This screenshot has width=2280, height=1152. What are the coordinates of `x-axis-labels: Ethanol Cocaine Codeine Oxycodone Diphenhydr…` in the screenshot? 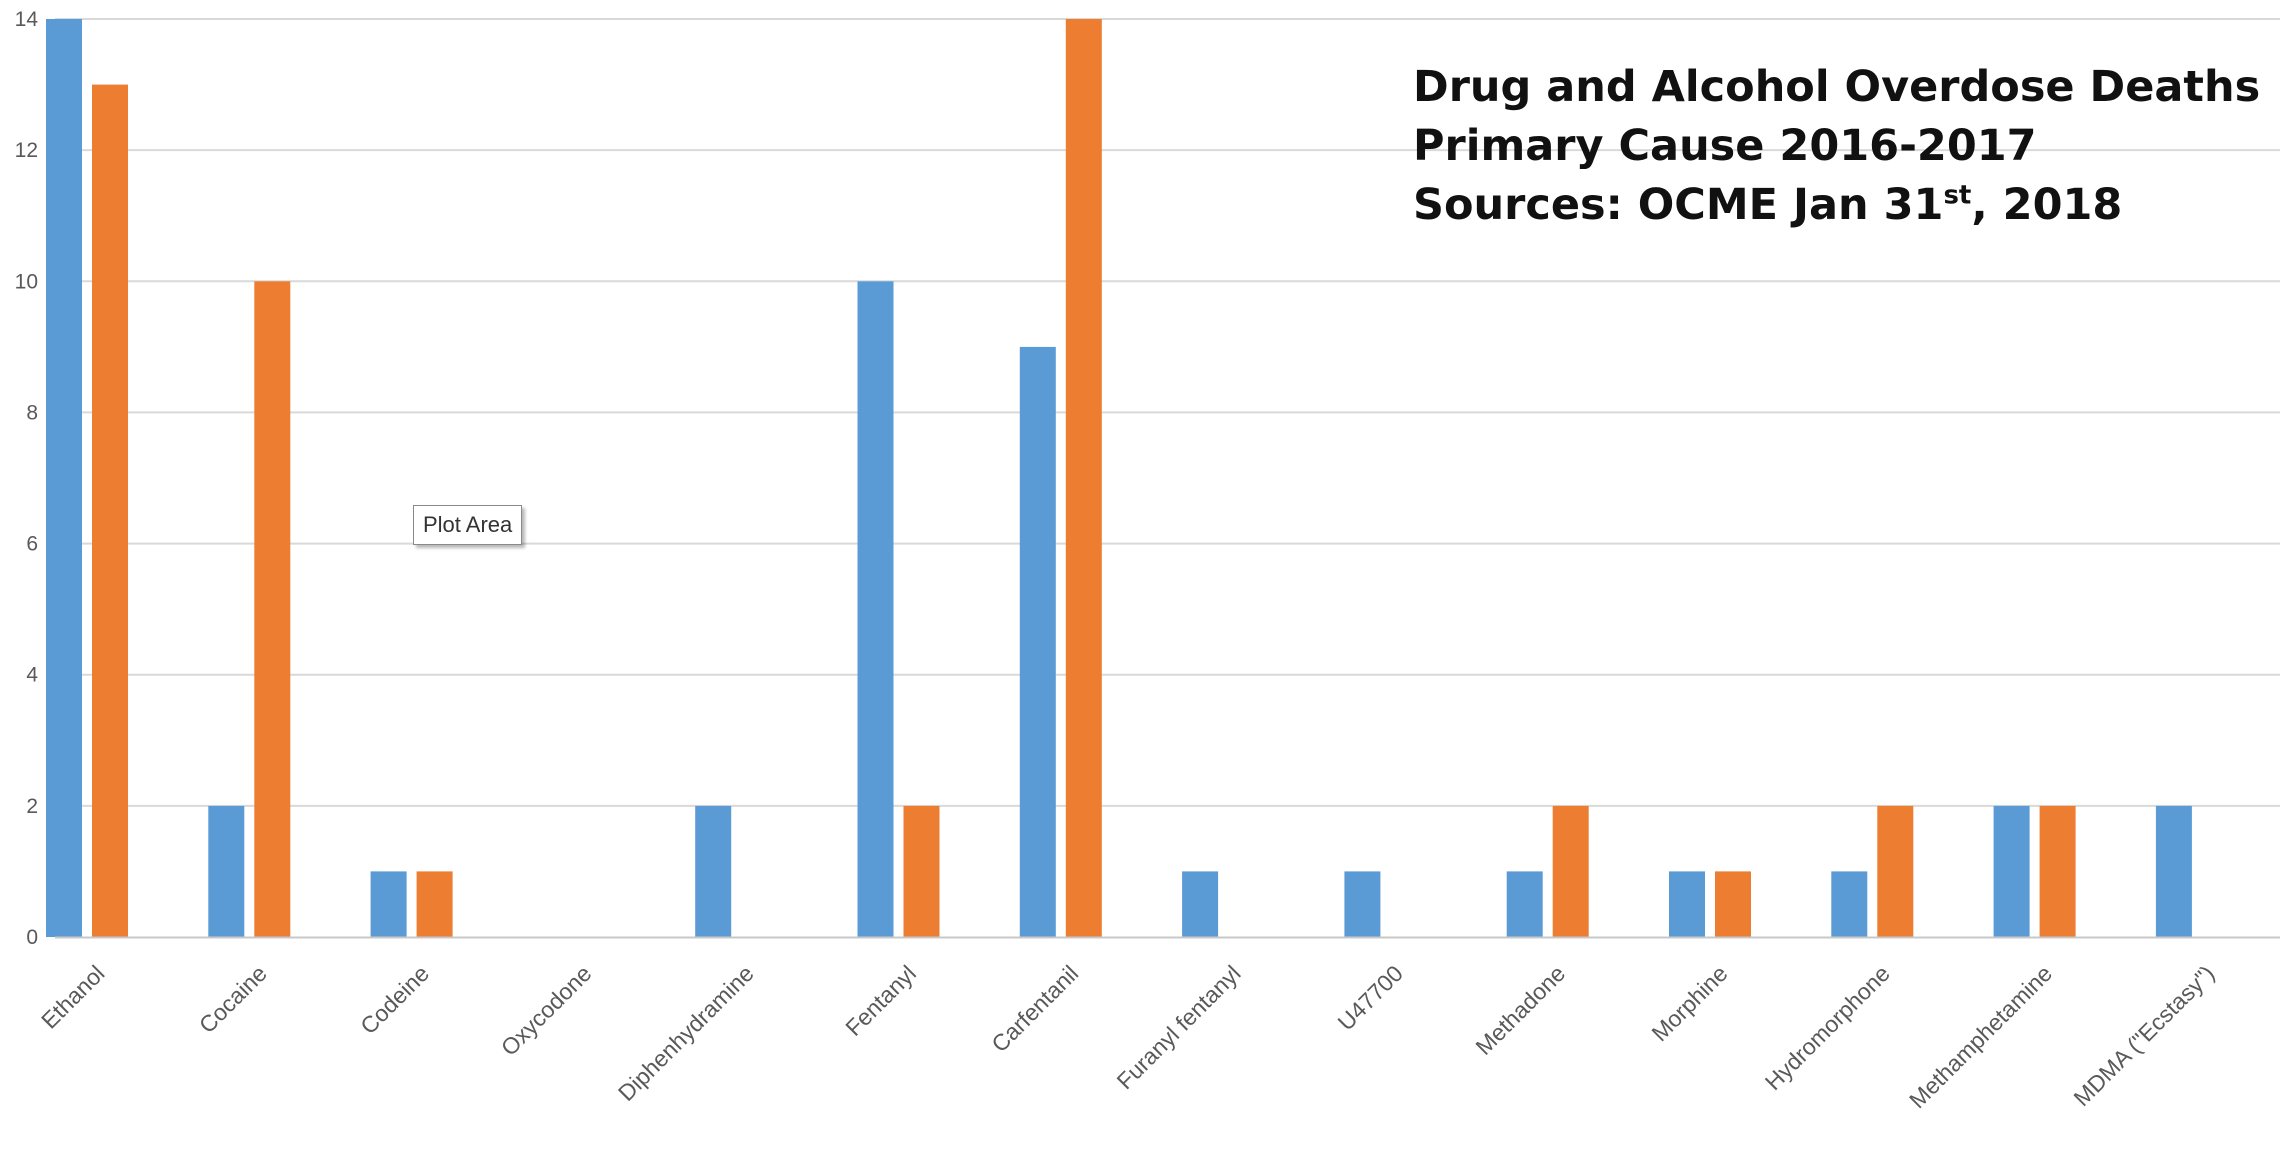 It's located at (1127, 1036).